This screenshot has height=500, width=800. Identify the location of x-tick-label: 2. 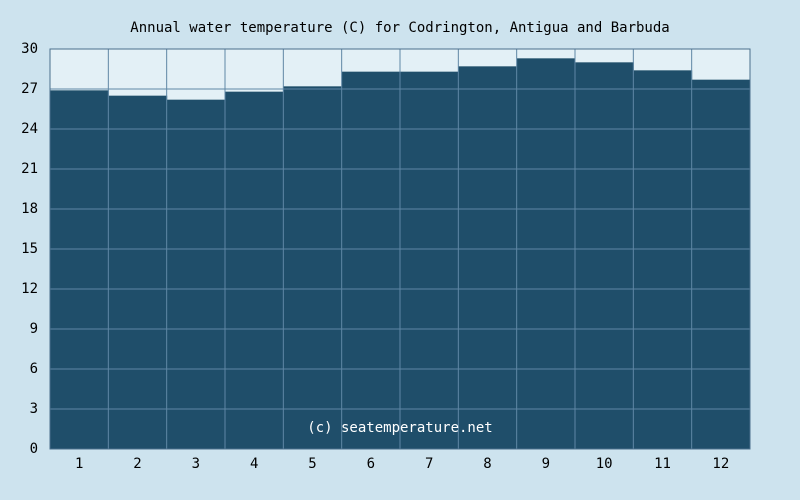
(137, 464).